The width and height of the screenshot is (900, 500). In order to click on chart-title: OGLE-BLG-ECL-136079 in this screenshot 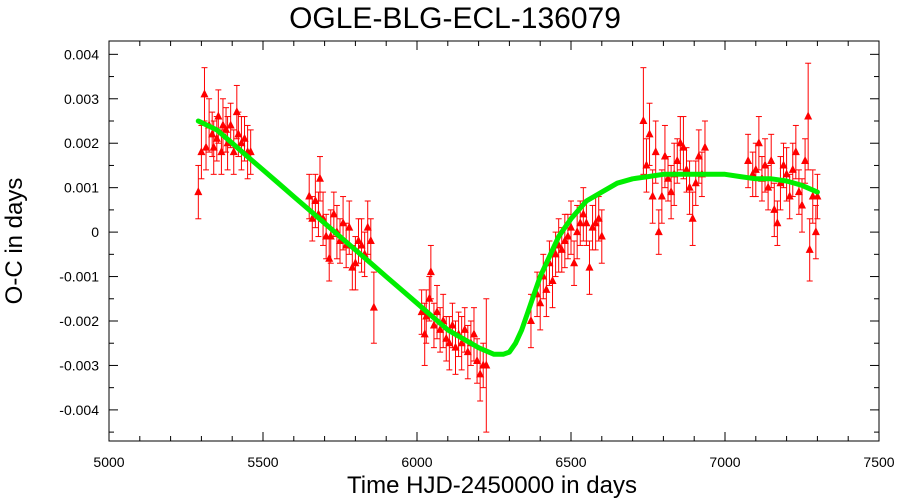, I will do `click(455, 18)`.